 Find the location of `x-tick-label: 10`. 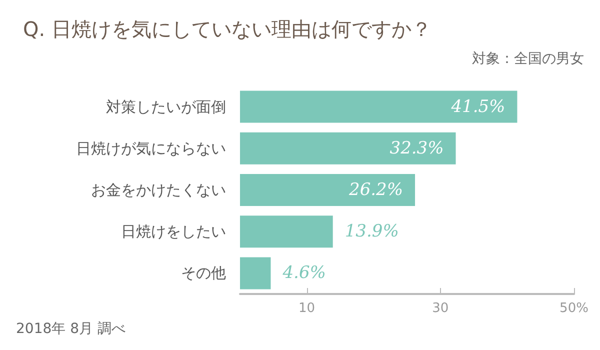

x-tick-label: 10 is located at coordinates (307, 308).